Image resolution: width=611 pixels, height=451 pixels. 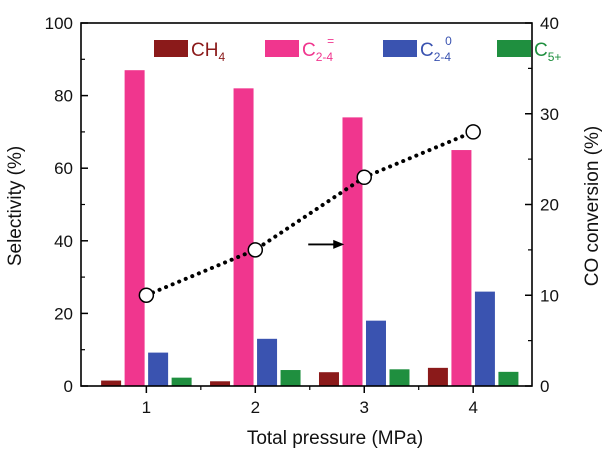 What do you see at coordinates (364, 407) in the screenshot?
I see `x-tick-label: 3` at bounding box center [364, 407].